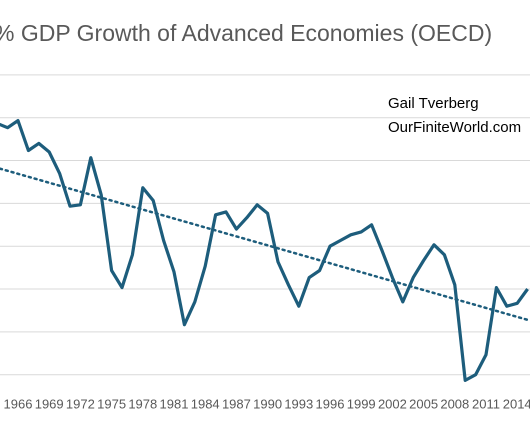 This screenshot has width=530, height=442. Describe the element at coordinates (205, 403) in the screenshot. I see `x-tick-label: 1984` at that location.